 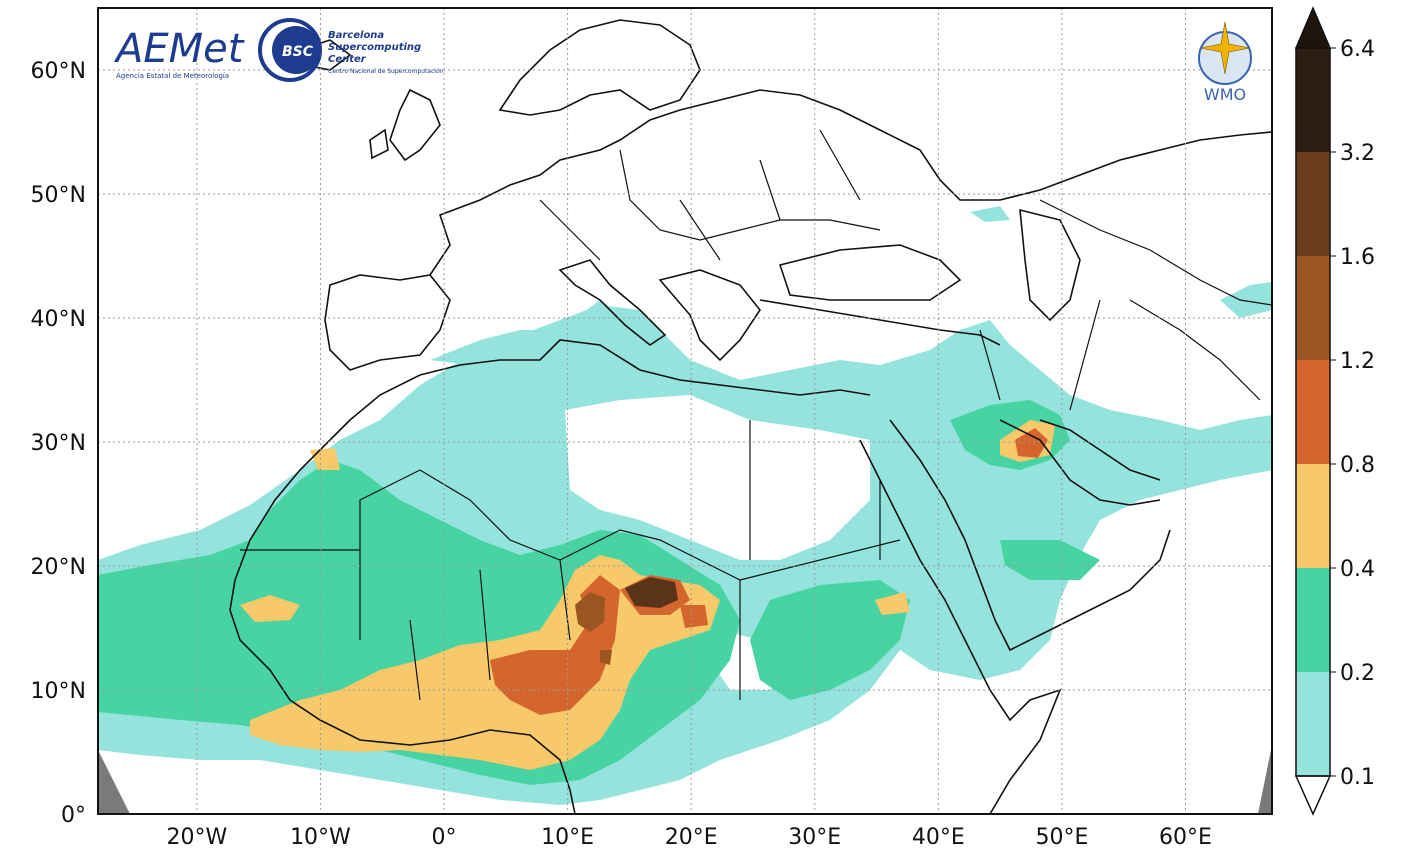 I want to click on longitude-tick-label: 20°W, so click(x=196, y=837).